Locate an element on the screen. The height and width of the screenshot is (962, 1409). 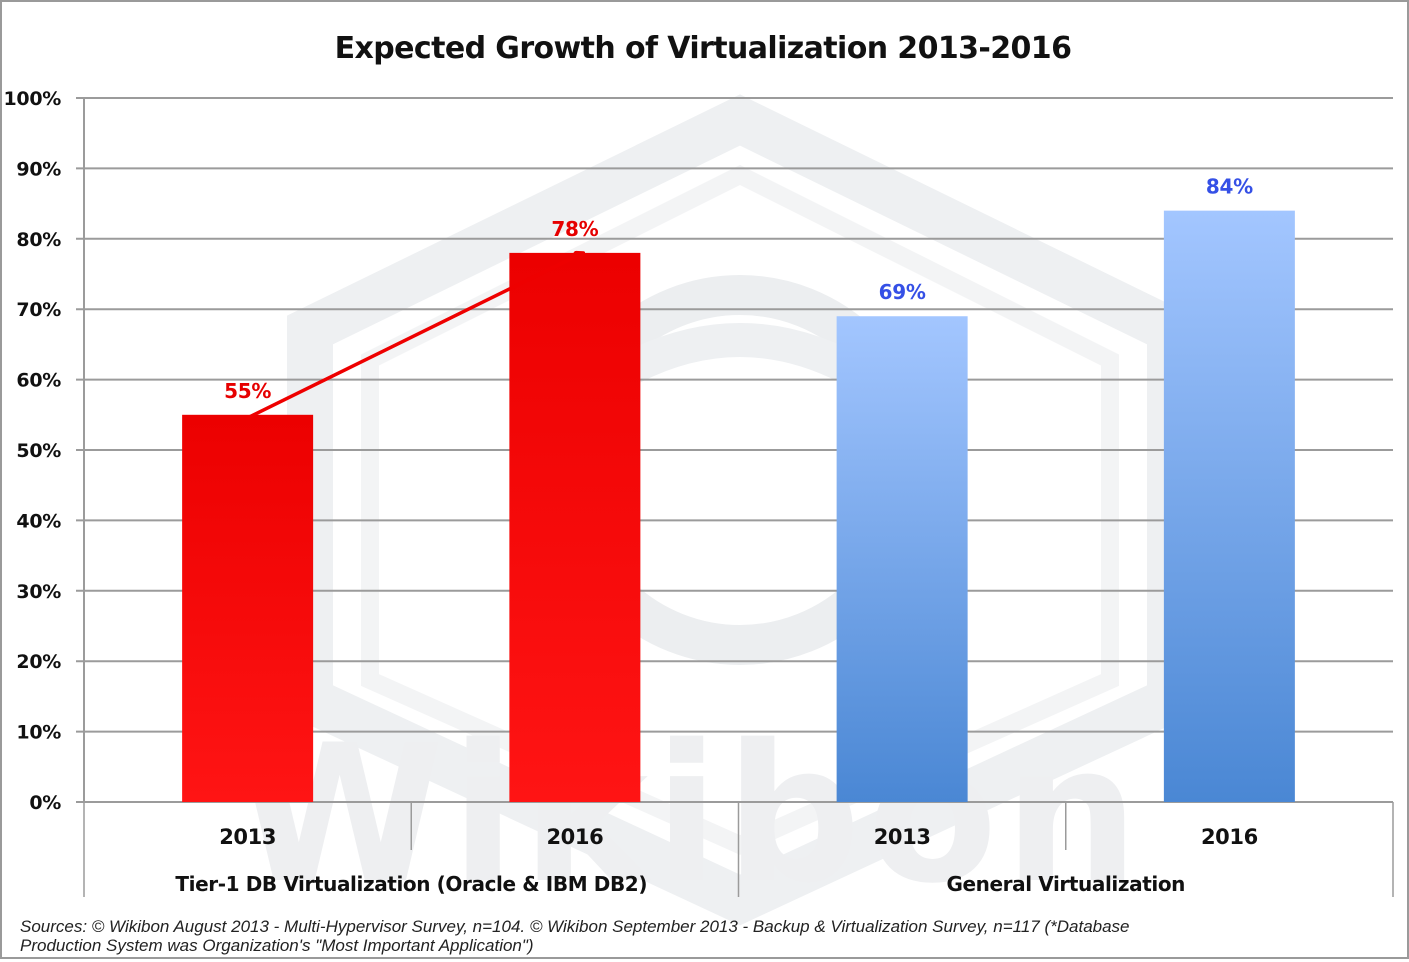
y-tick-label: 40% is located at coordinates (38, 521).